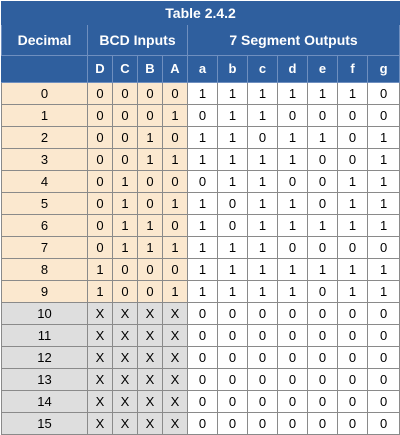  Describe the element at coordinates (200, 69) in the screenshot. I see `column-header-row: D C B A a b c d e f g` at that location.